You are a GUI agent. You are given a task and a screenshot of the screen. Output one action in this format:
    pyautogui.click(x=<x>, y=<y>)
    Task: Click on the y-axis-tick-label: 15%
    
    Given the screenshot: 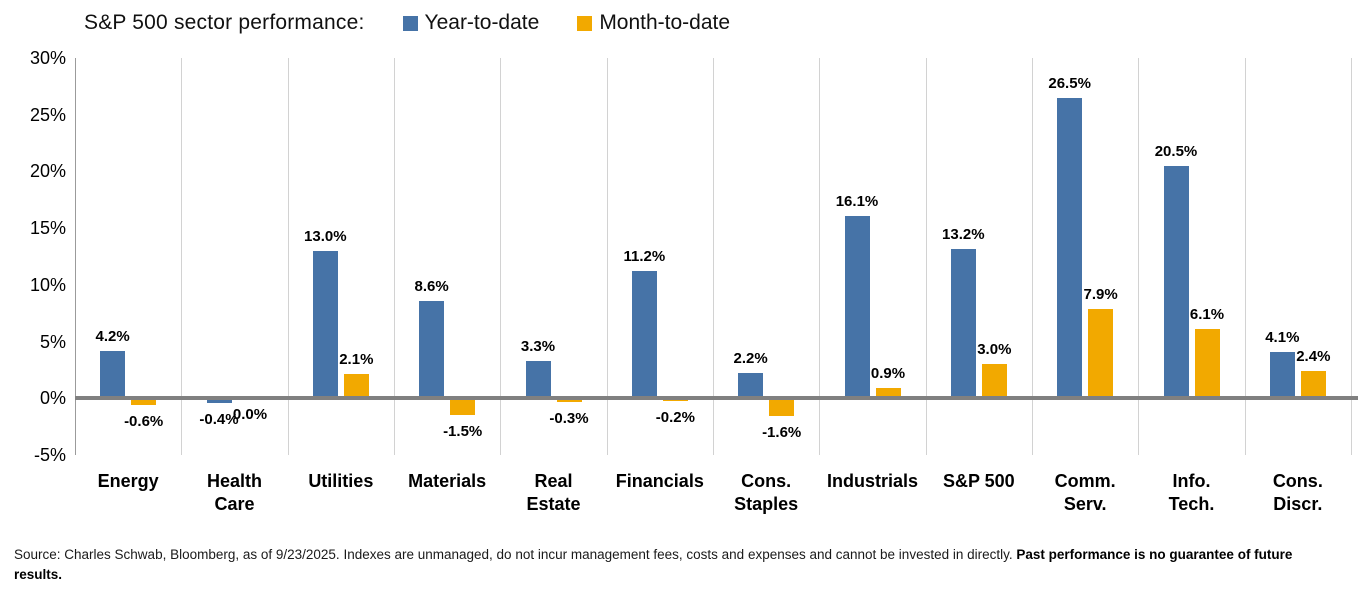 What is the action you would take?
    pyautogui.click(x=47, y=228)
    